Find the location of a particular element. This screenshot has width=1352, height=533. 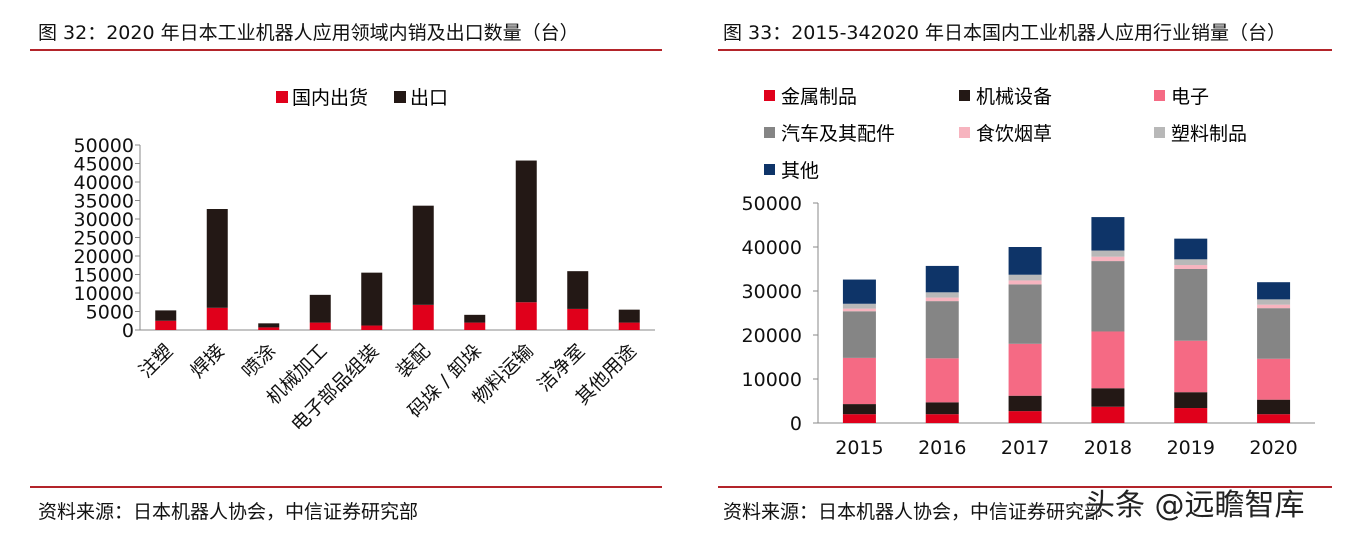

legend-label-auto: 汽车及其配件 is located at coordinates (838, 134).